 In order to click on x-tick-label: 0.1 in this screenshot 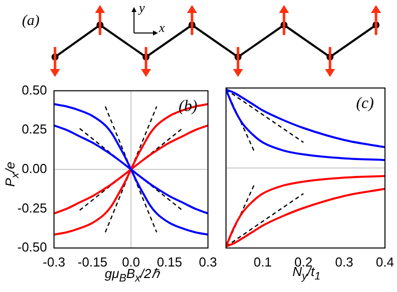, I will do `click(263, 262)`.